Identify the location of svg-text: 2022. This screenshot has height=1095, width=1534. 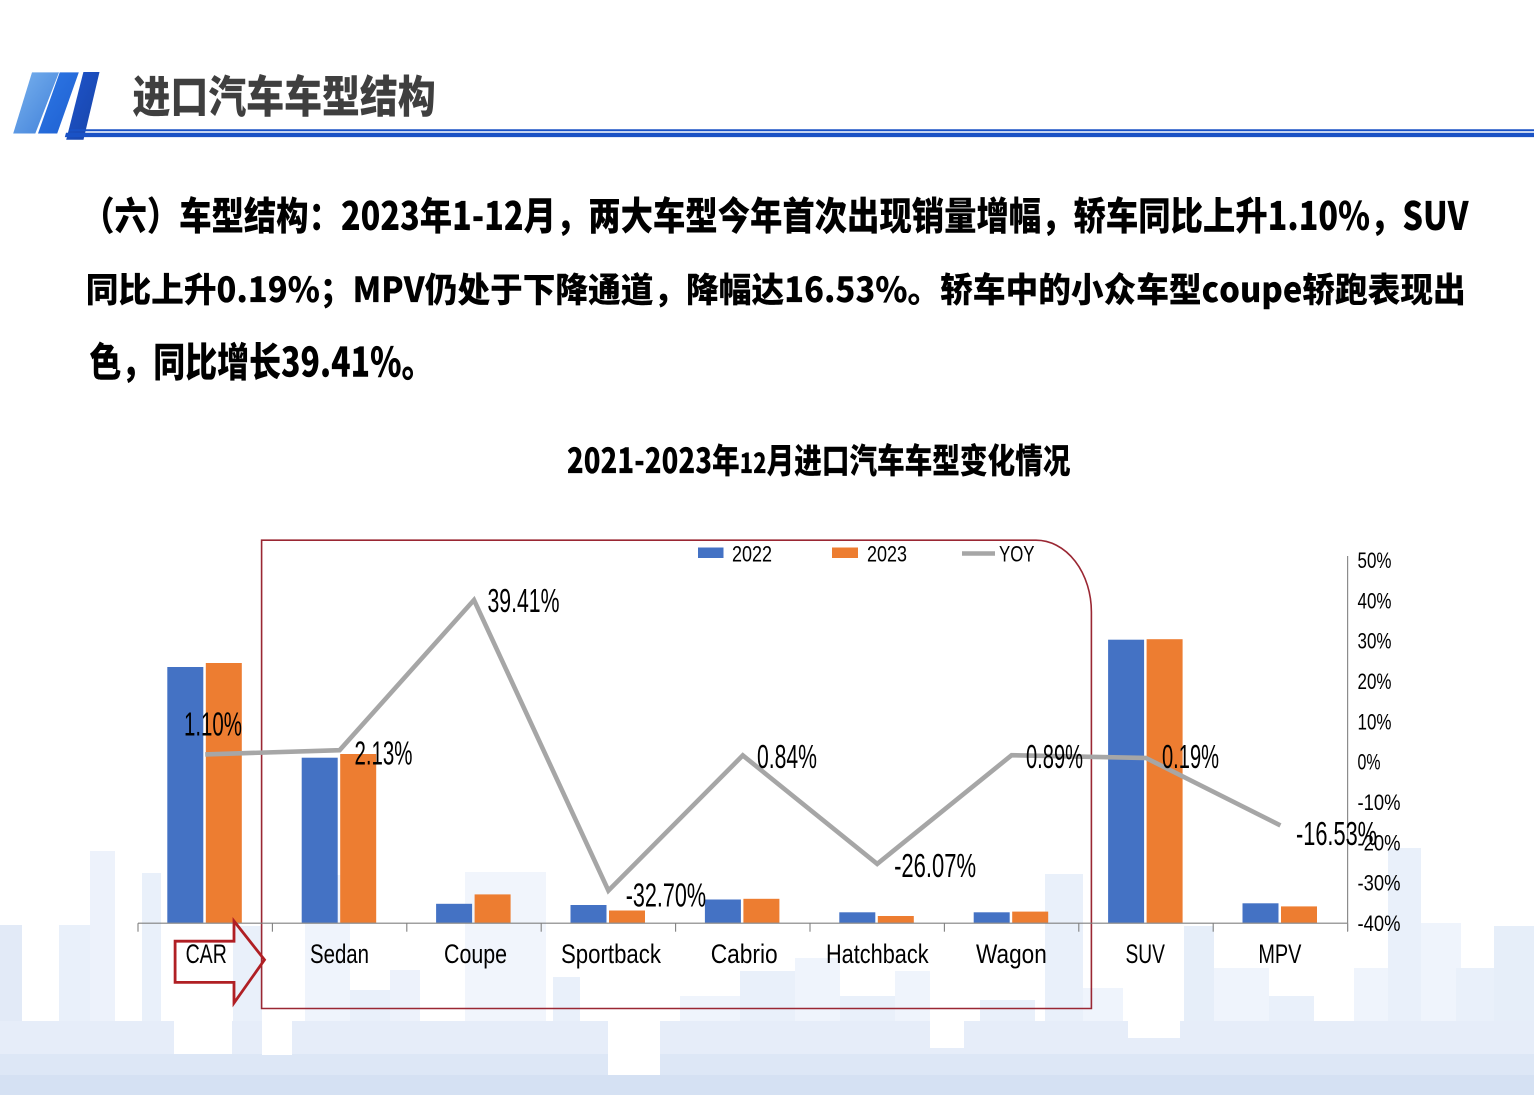
(752, 554).